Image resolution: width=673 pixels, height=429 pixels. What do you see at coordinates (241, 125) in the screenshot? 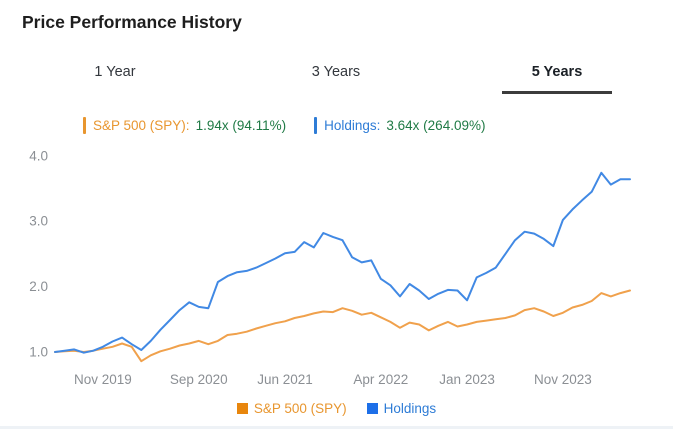
I see `spy-summary-value: 1.94x (94.11%)` at bounding box center [241, 125].